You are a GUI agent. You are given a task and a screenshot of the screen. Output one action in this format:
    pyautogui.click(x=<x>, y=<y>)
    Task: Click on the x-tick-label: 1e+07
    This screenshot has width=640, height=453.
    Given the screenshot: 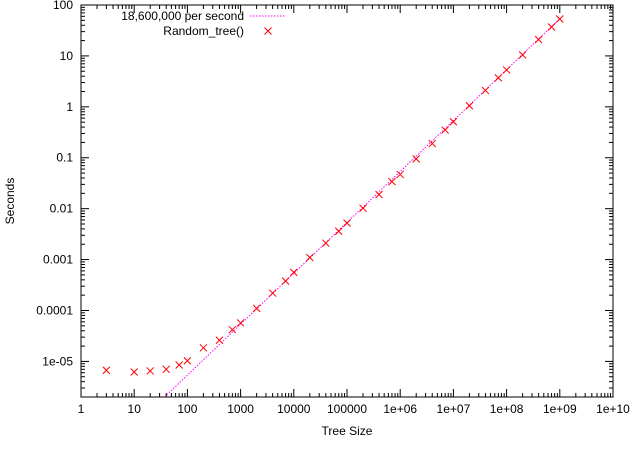 What is the action you would take?
    pyautogui.click(x=454, y=409)
    